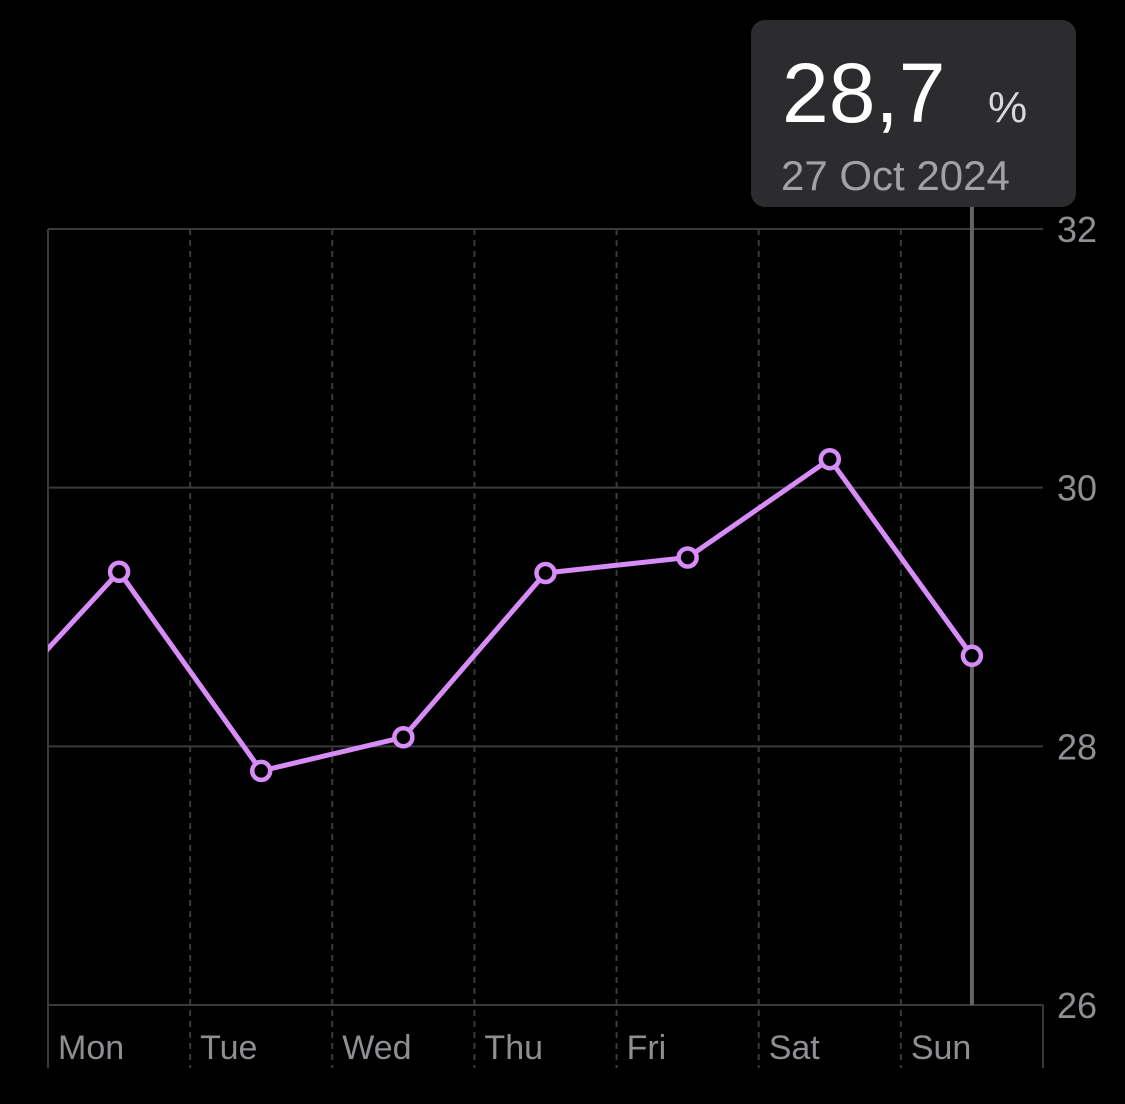  What do you see at coordinates (1077, 1005) in the screenshot?
I see `y-tick-label: 26` at bounding box center [1077, 1005].